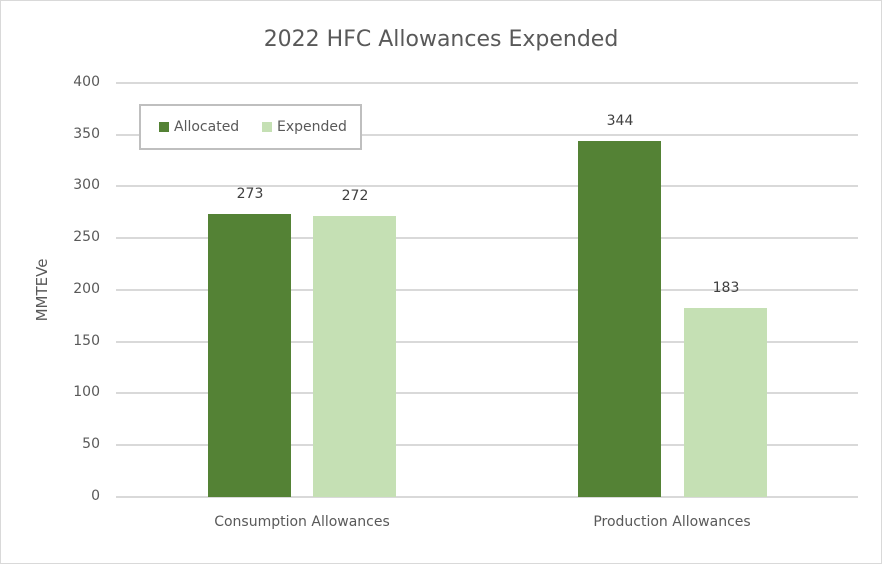 This screenshot has height=564, width=882. What do you see at coordinates (302, 522) in the screenshot?
I see `x-label-consumption: Consumption Allowances` at bounding box center [302, 522].